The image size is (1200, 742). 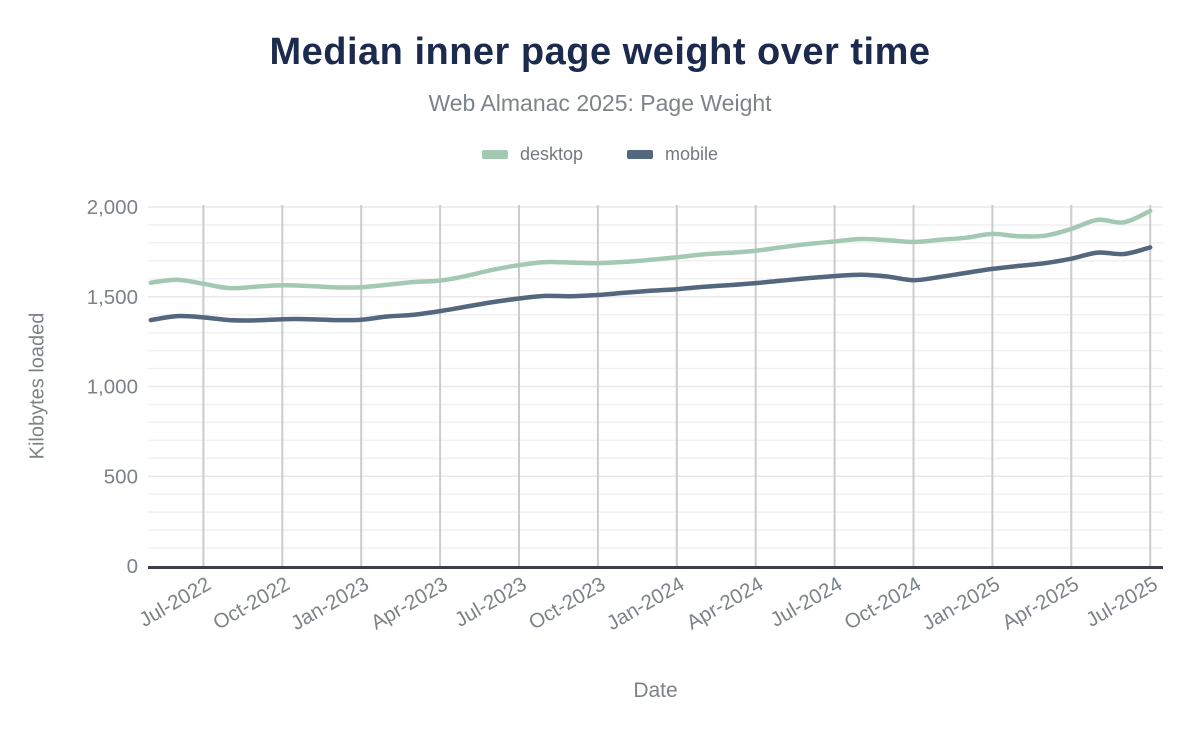 What do you see at coordinates (132, 566) in the screenshot?
I see `y-tick-label: 0` at bounding box center [132, 566].